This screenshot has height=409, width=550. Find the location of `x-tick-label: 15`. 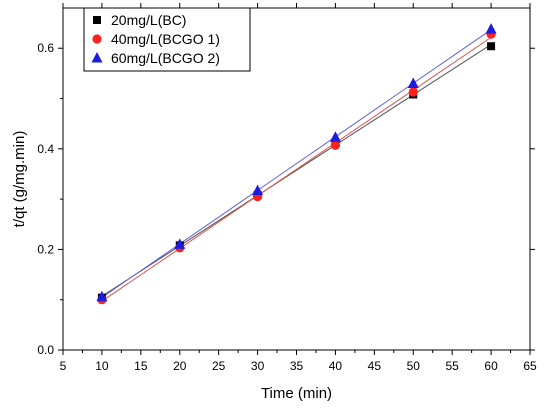

x-tick-label: 15 is located at coordinates (141, 366).